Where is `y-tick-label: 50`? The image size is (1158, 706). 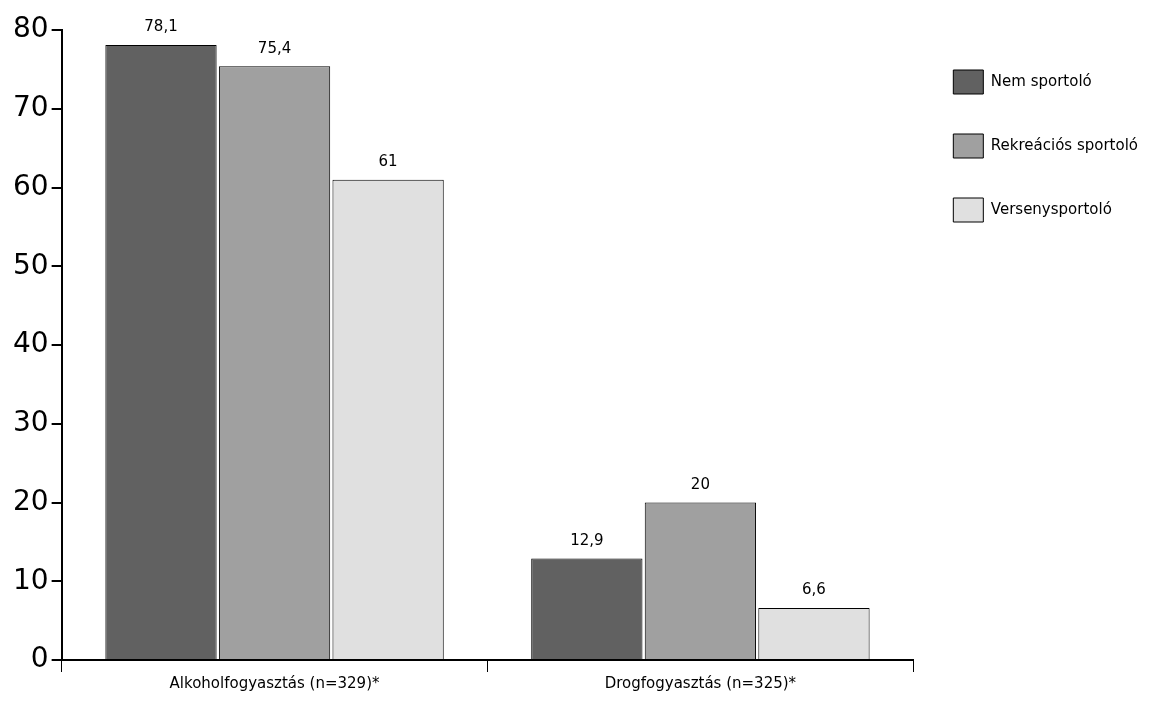
y-tick-label: 50 is located at coordinates (30, 264).